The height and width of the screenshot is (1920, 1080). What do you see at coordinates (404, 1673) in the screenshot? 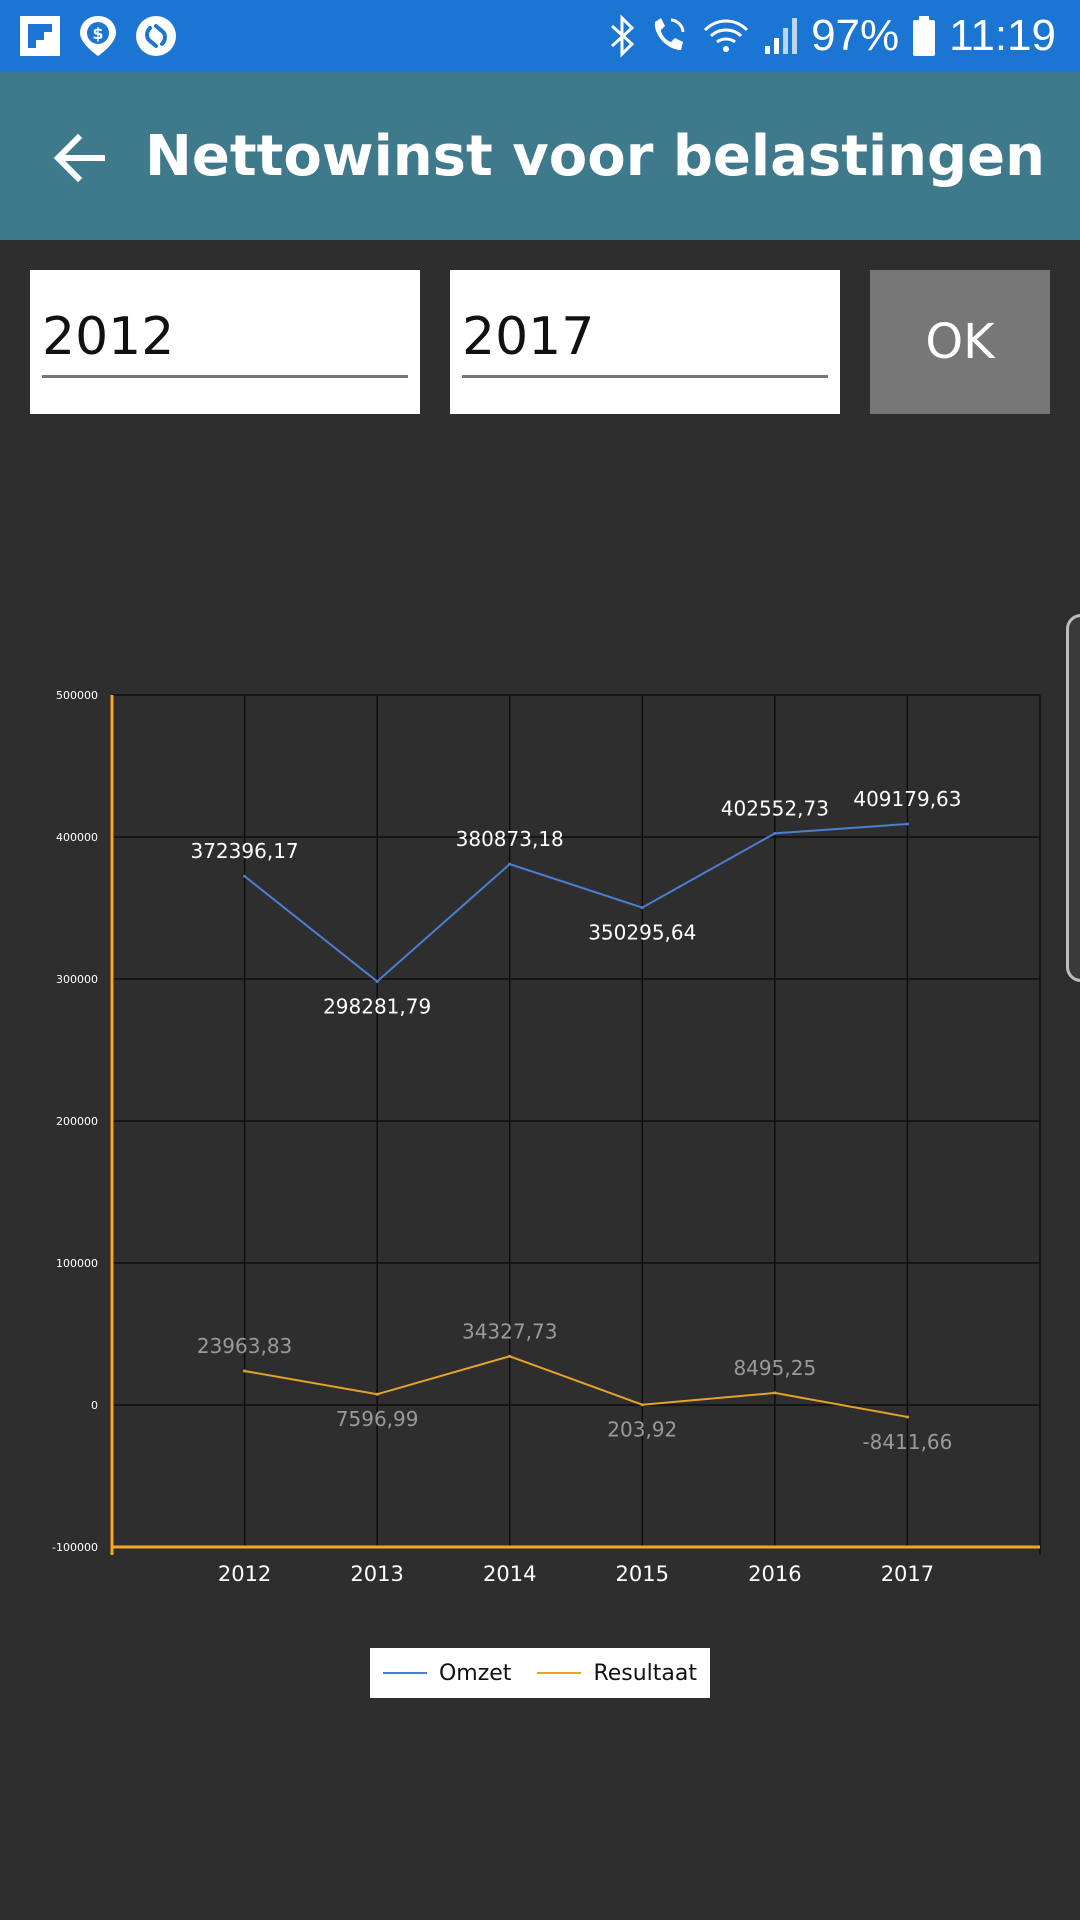
I see `legend-swatch-omzet` at bounding box center [404, 1673].